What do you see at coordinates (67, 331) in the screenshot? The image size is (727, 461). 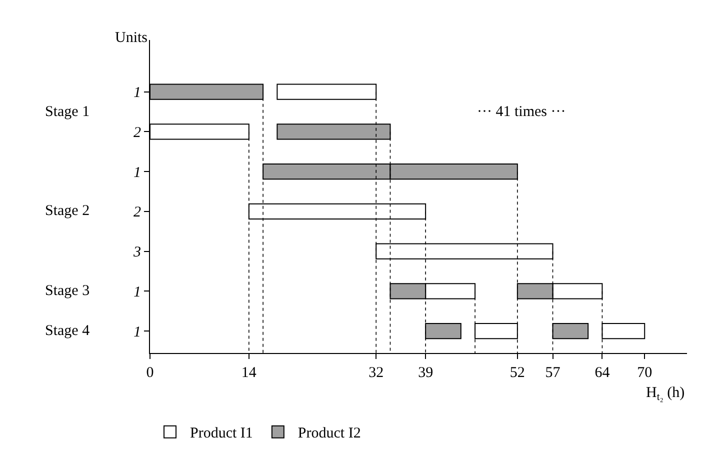 I see `text: Stage 4` at bounding box center [67, 331].